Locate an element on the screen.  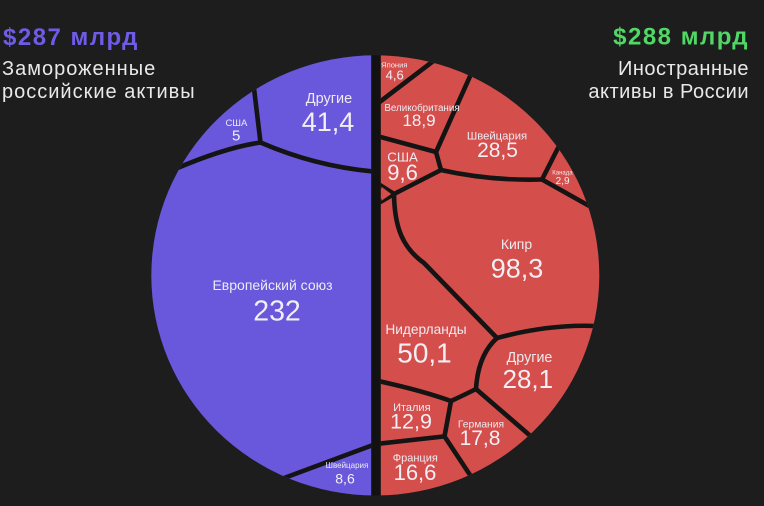
svg-text: 16,6 is located at coordinates (415, 472).